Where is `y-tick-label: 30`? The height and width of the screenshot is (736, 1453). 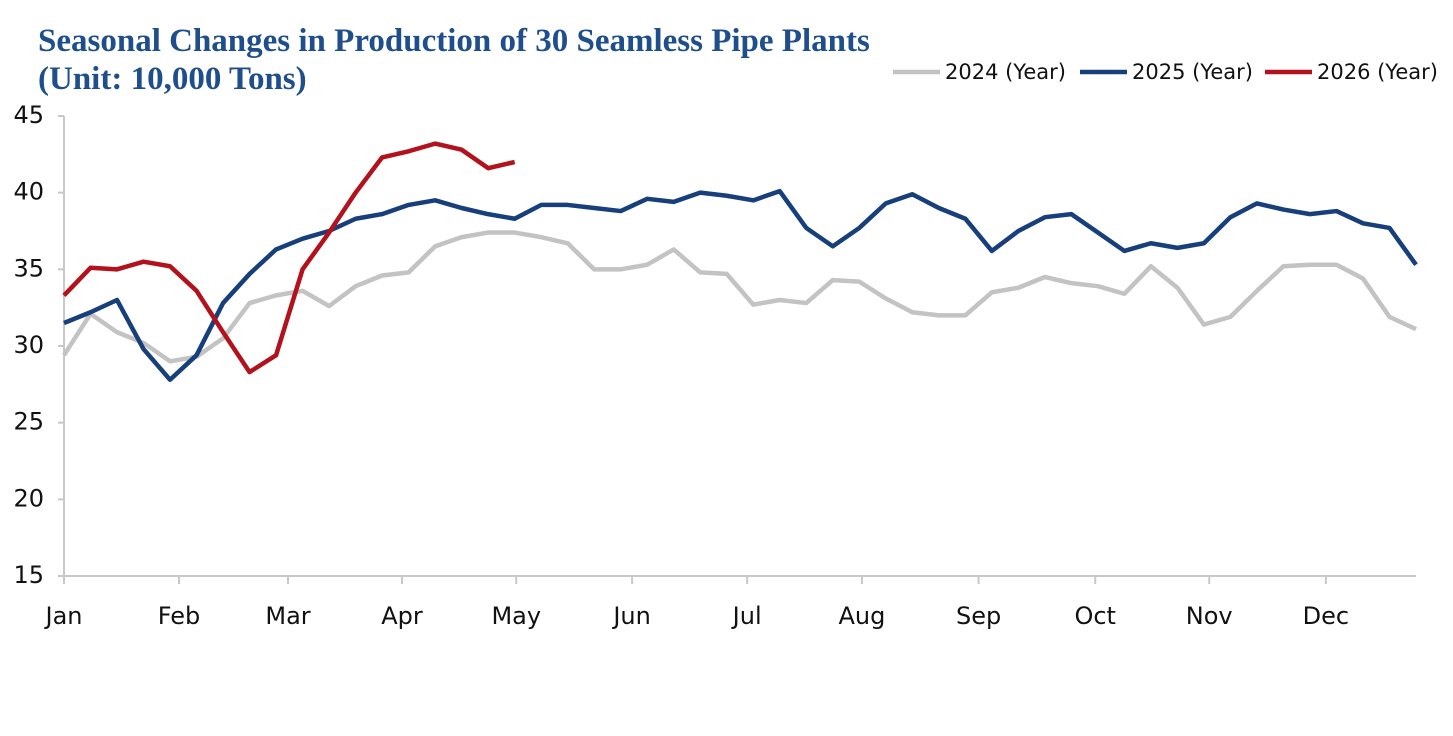 y-tick-label: 30 is located at coordinates (28, 345).